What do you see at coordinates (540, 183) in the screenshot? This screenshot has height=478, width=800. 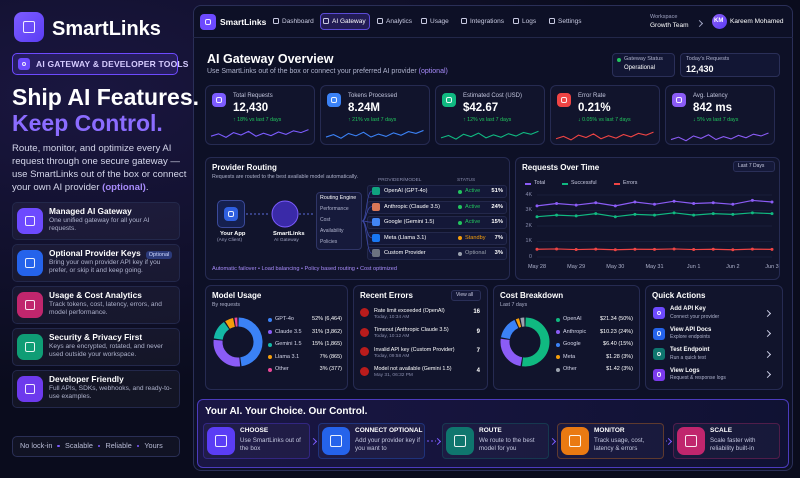 I see `legend-label: Total` at bounding box center [540, 183].